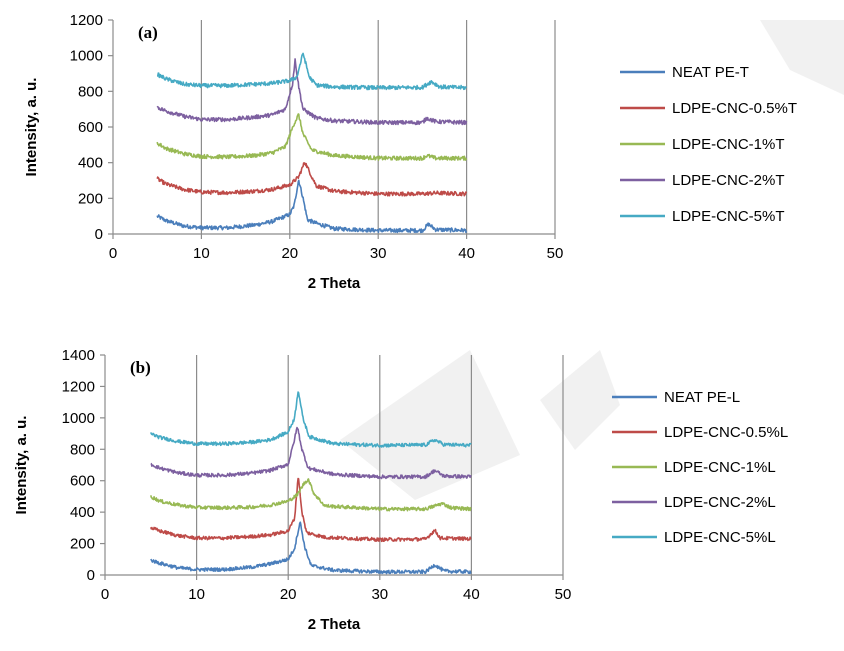 This screenshot has height=651, width=844. What do you see at coordinates (734, 108) in the screenshot?
I see `legend-label: LDPE-CNC-0.5%T` at bounding box center [734, 108].